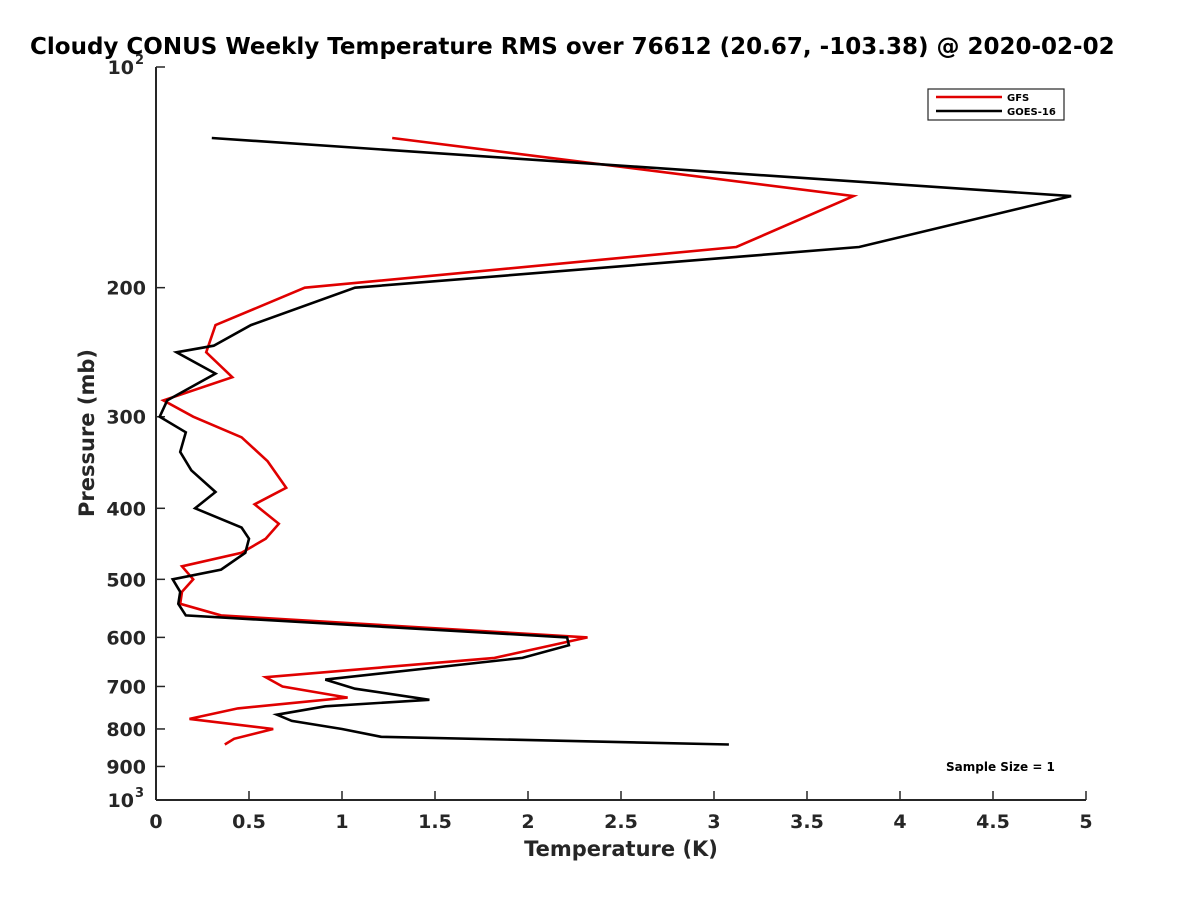  What do you see at coordinates (139, 60) in the screenshot?
I see `y-tick-exponent: 2` at bounding box center [139, 60].